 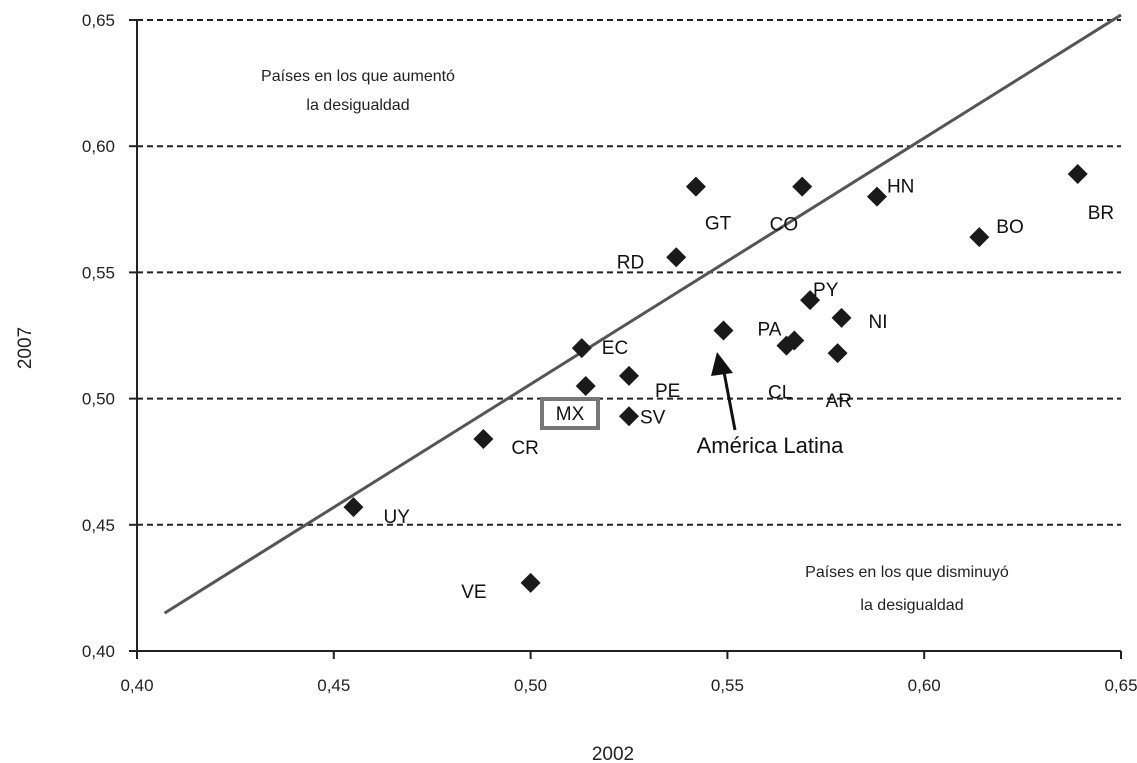 I want to click on decrease-note-line1: Países en los que disminuyó, so click(x=907, y=572).